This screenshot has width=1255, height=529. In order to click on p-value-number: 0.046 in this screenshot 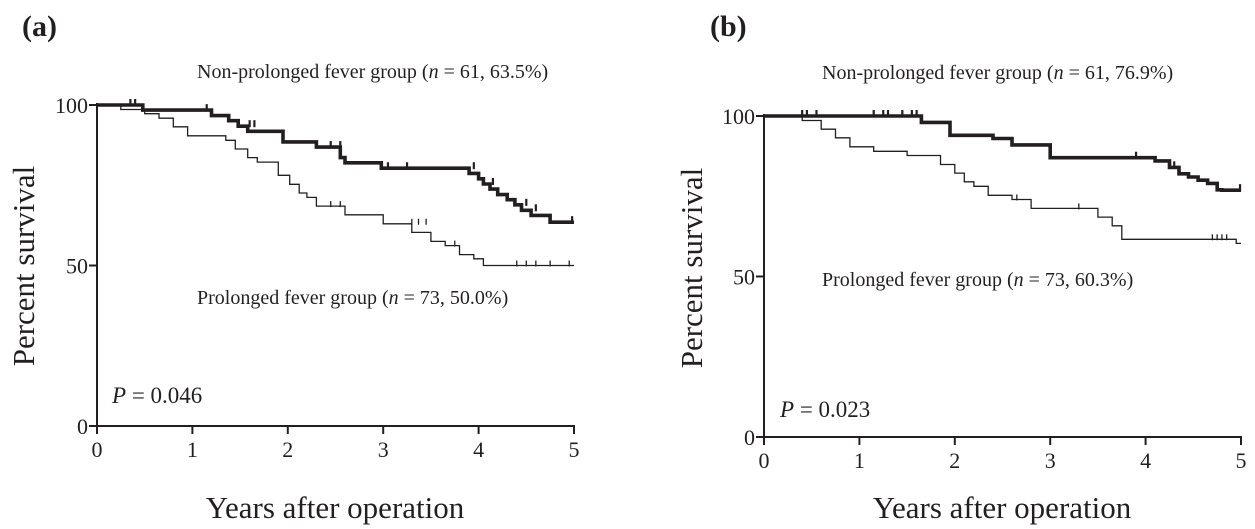, I will do `click(177, 395)`.